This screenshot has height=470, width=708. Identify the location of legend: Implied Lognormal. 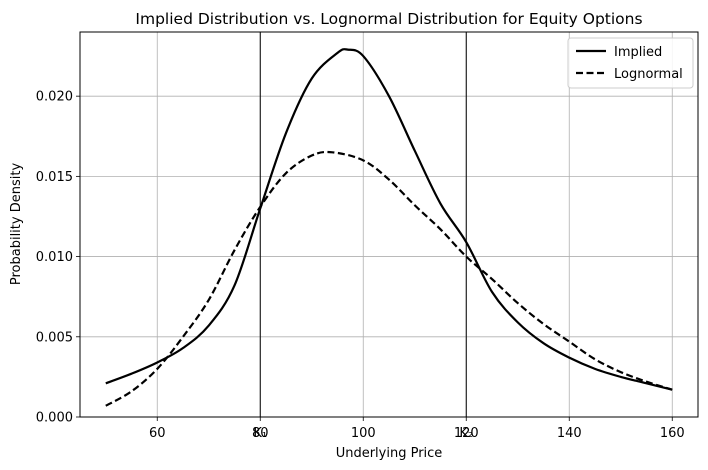
(630, 63).